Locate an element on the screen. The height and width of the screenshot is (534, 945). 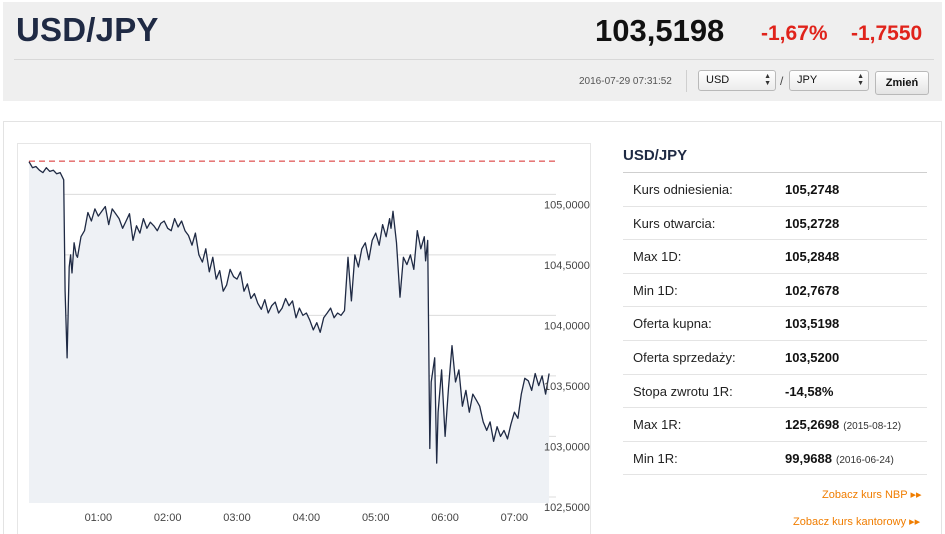
detail-row: Max 1D: 105,2848 is located at coordinates (775, 257).